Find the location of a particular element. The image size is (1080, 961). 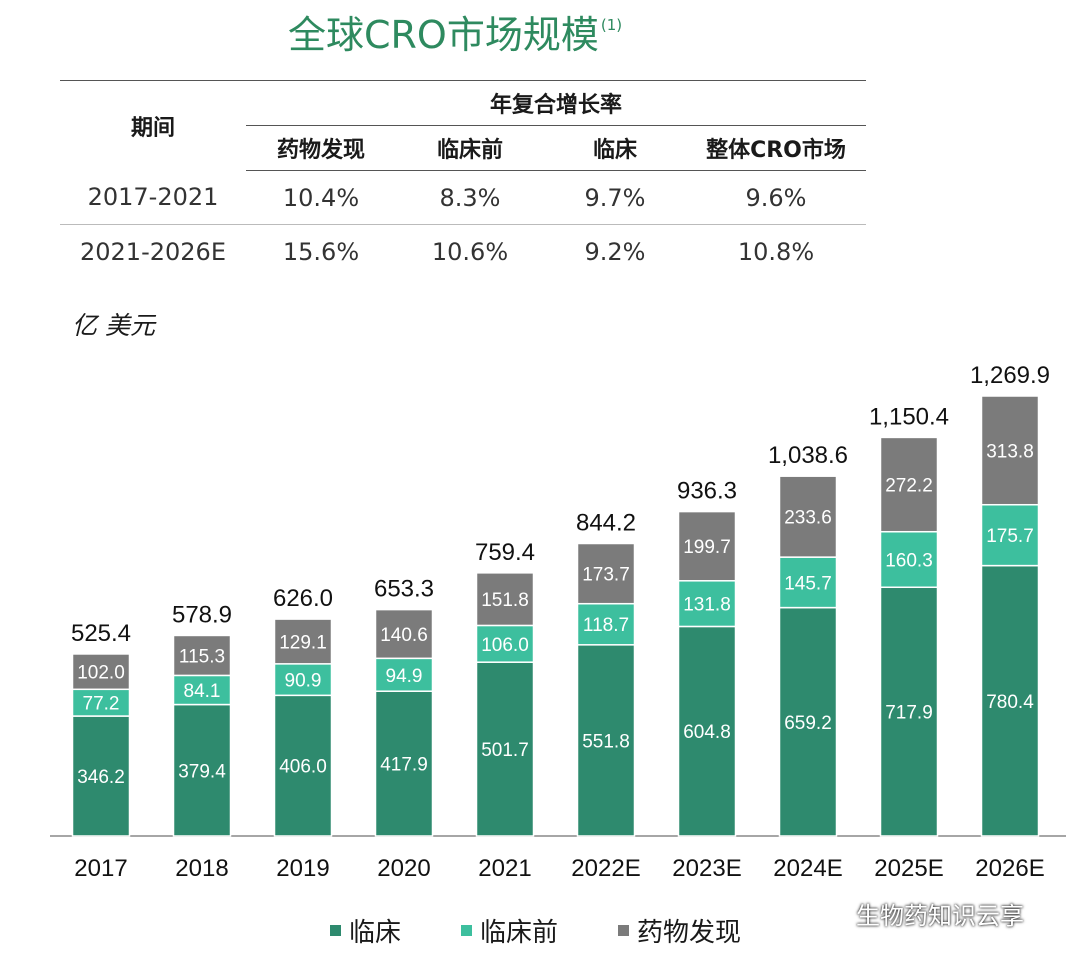

x-tick-label: 2025E is located at coordinates (908, 868).